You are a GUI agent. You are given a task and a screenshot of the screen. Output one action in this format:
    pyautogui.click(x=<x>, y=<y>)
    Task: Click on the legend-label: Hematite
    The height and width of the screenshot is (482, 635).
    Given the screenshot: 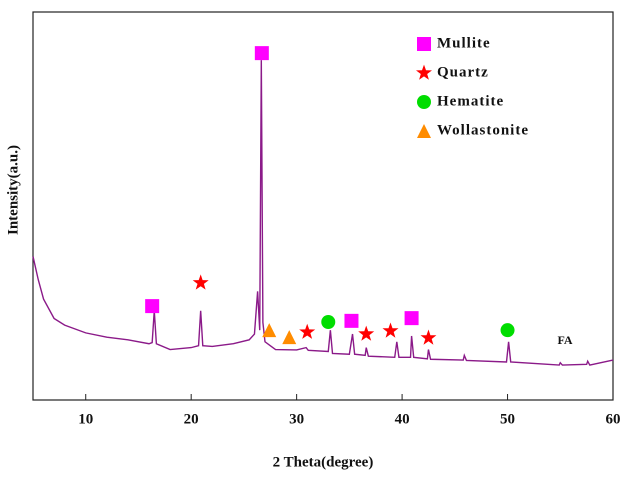 What is the action you would take?
    pyautogui.click(x=470, y=101)
    